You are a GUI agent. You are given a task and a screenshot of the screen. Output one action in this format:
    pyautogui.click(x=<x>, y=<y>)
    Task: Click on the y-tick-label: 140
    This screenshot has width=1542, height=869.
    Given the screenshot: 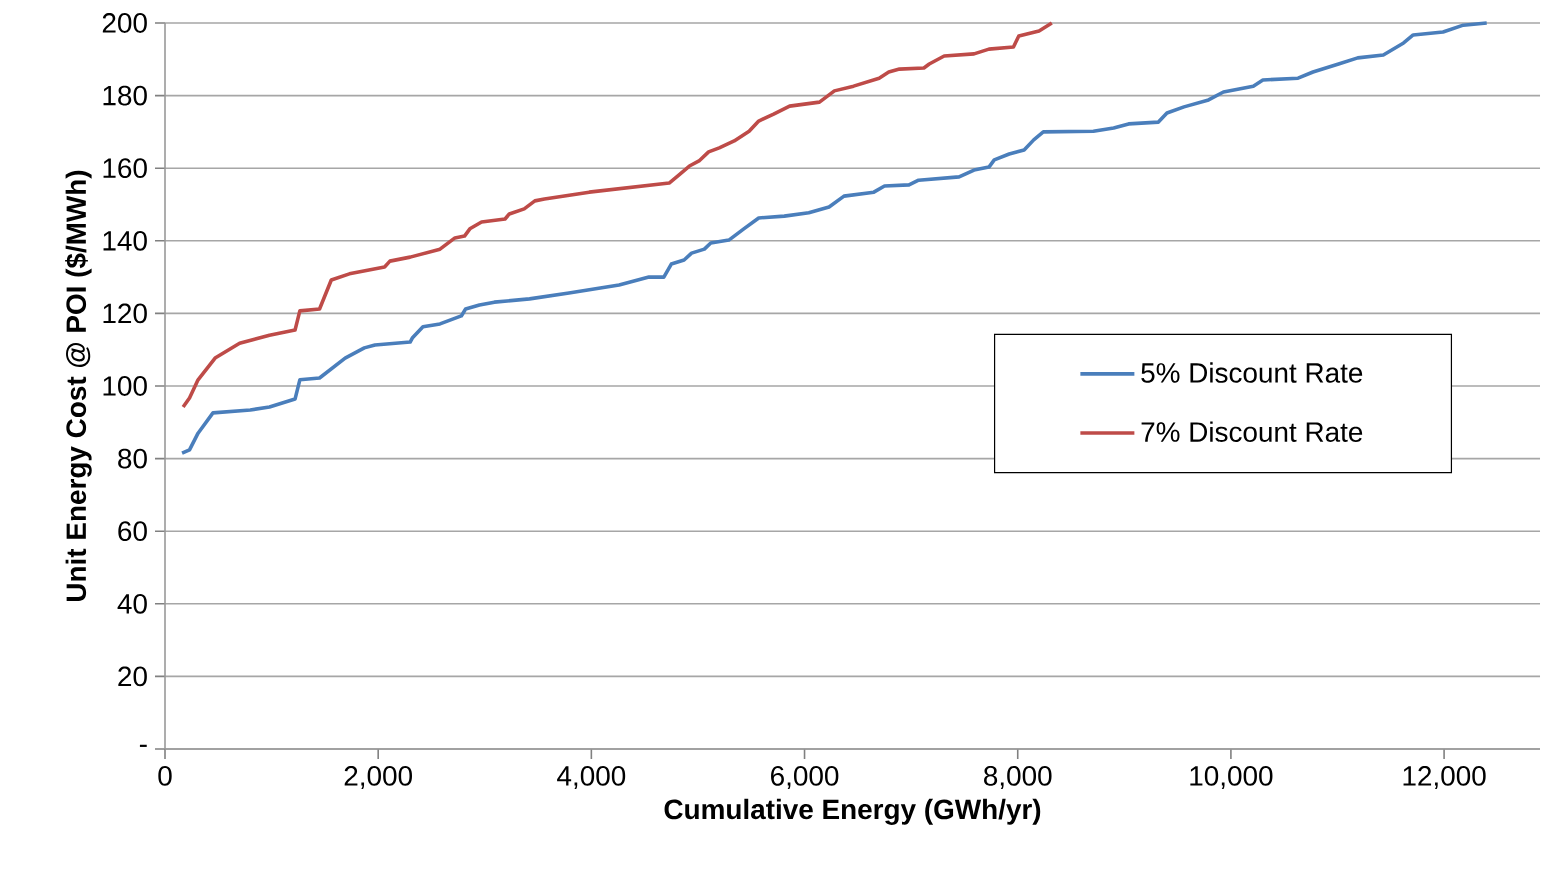 What is the action you would take?
    pyautogui.click(x=125, y=240)
    